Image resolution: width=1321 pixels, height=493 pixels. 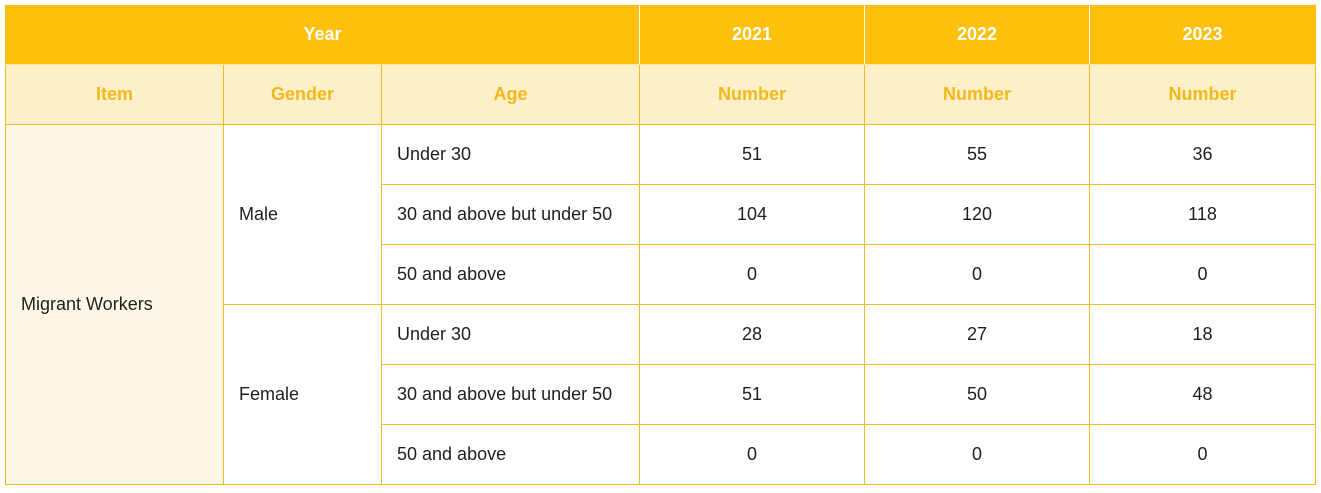 I want to click on number-header-2021: Number, so click(x=752, y=94).